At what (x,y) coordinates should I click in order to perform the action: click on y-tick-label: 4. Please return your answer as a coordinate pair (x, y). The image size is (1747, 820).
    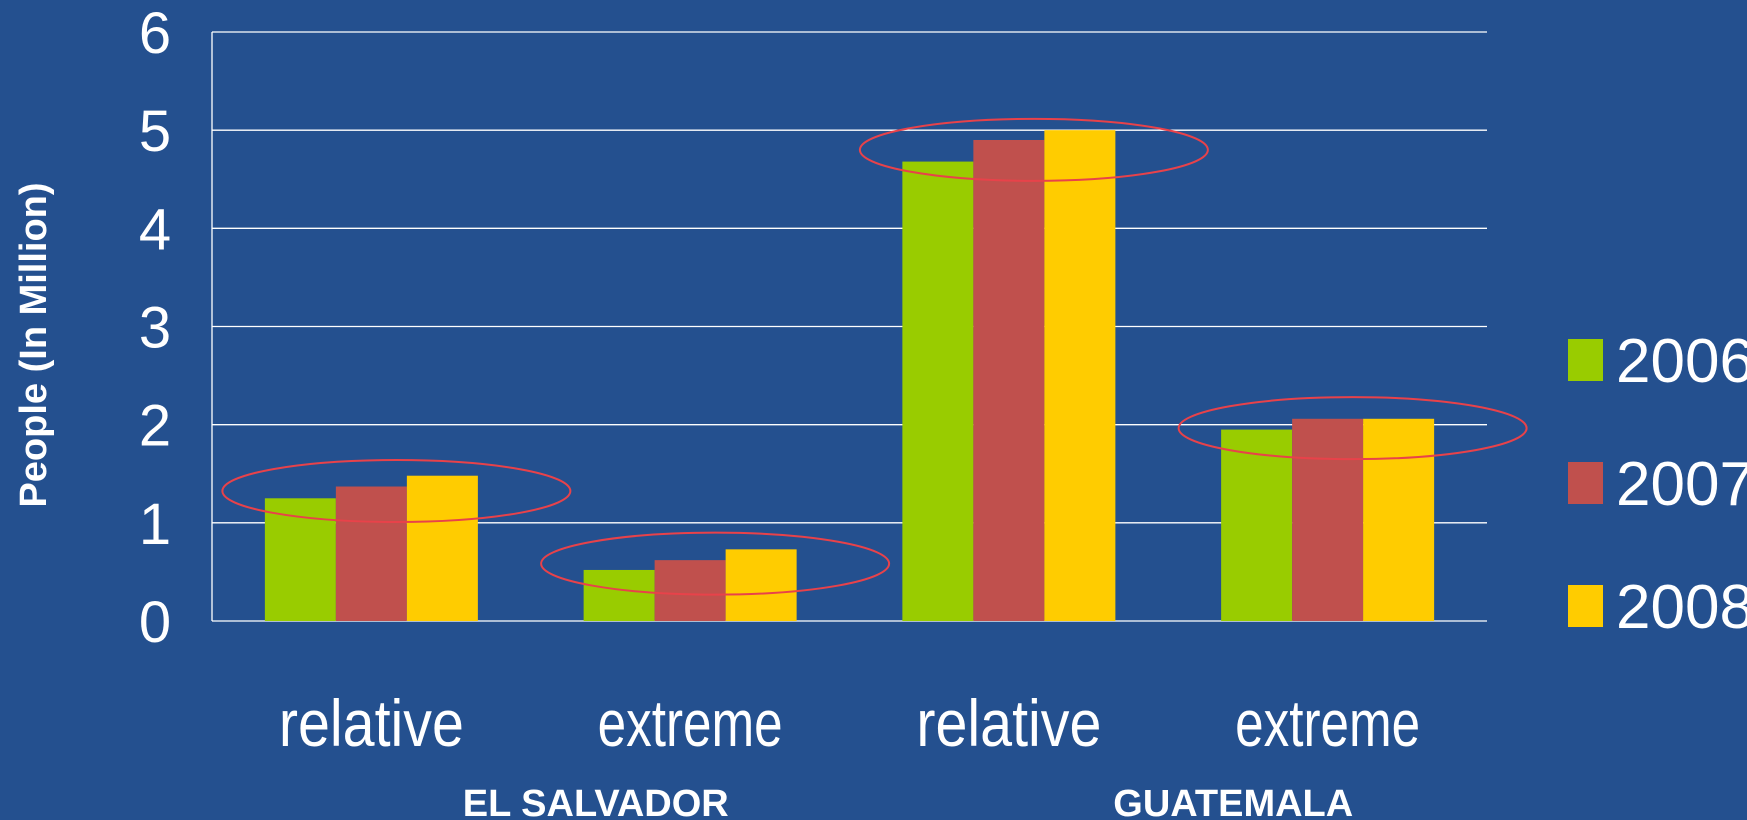
    Looking at the image, I should click on (155, 229).